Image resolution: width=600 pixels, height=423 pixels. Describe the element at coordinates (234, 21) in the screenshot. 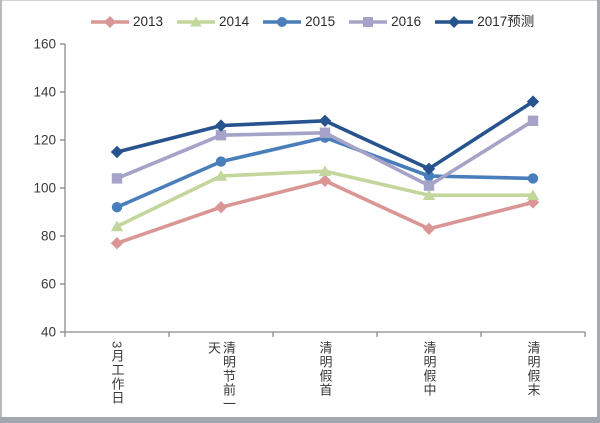

I see `legend-label: 2014` at that location.